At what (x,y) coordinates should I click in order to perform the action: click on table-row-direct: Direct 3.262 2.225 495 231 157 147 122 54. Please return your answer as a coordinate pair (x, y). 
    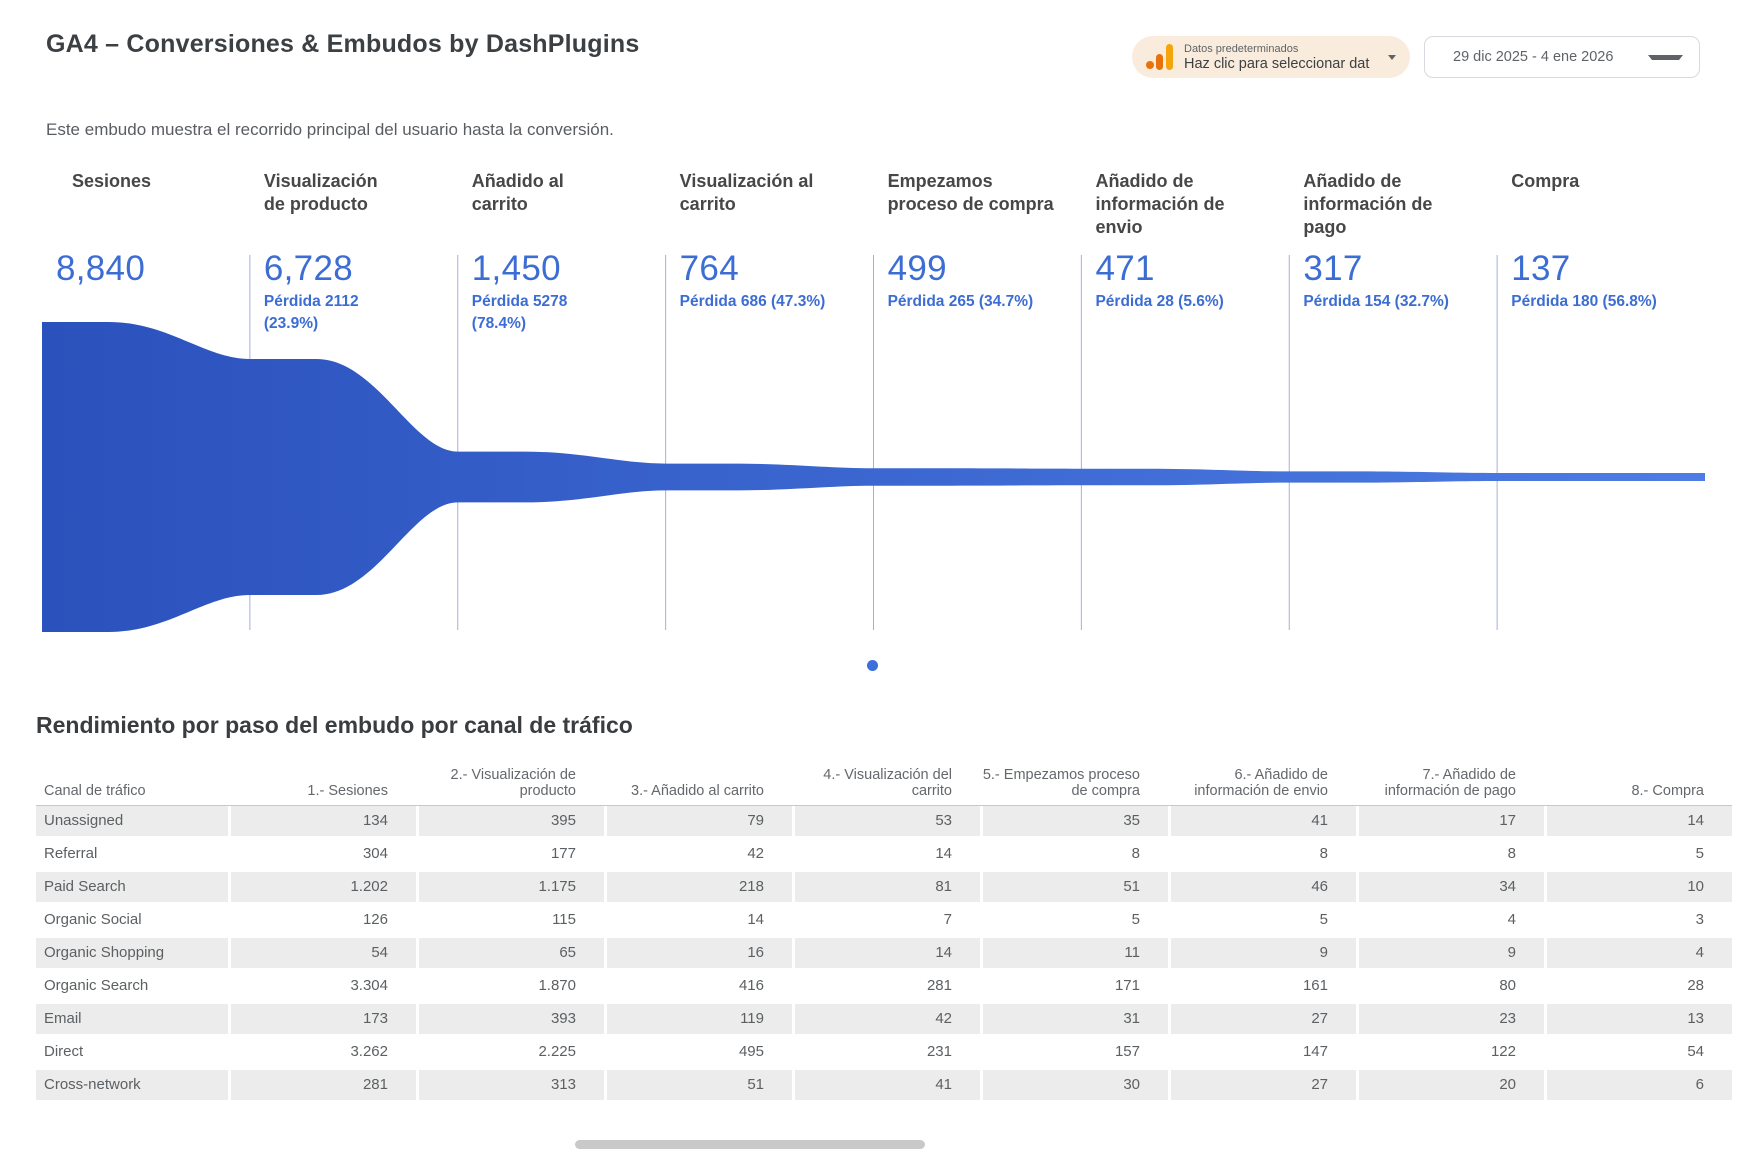
    Looking at the image, I should click on (884, 1053).